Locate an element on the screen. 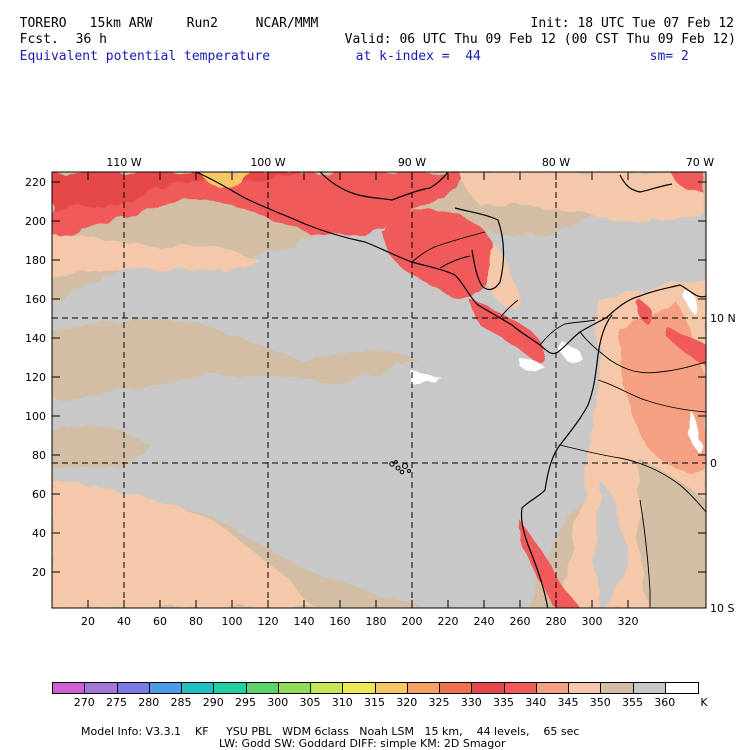  longitude-label: 70 W is located at coordinates (700, 162).